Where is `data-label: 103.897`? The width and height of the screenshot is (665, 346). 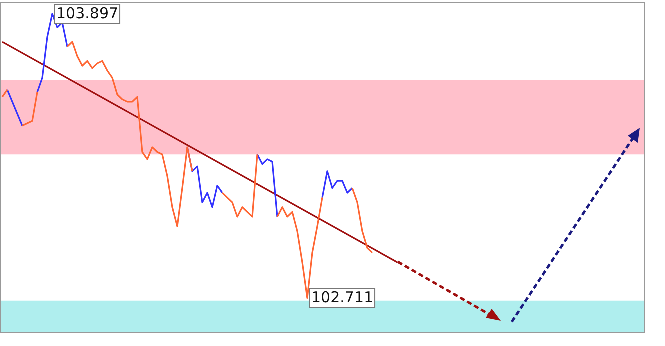
data-label: 103.897 is located at coordinates (87, 13).